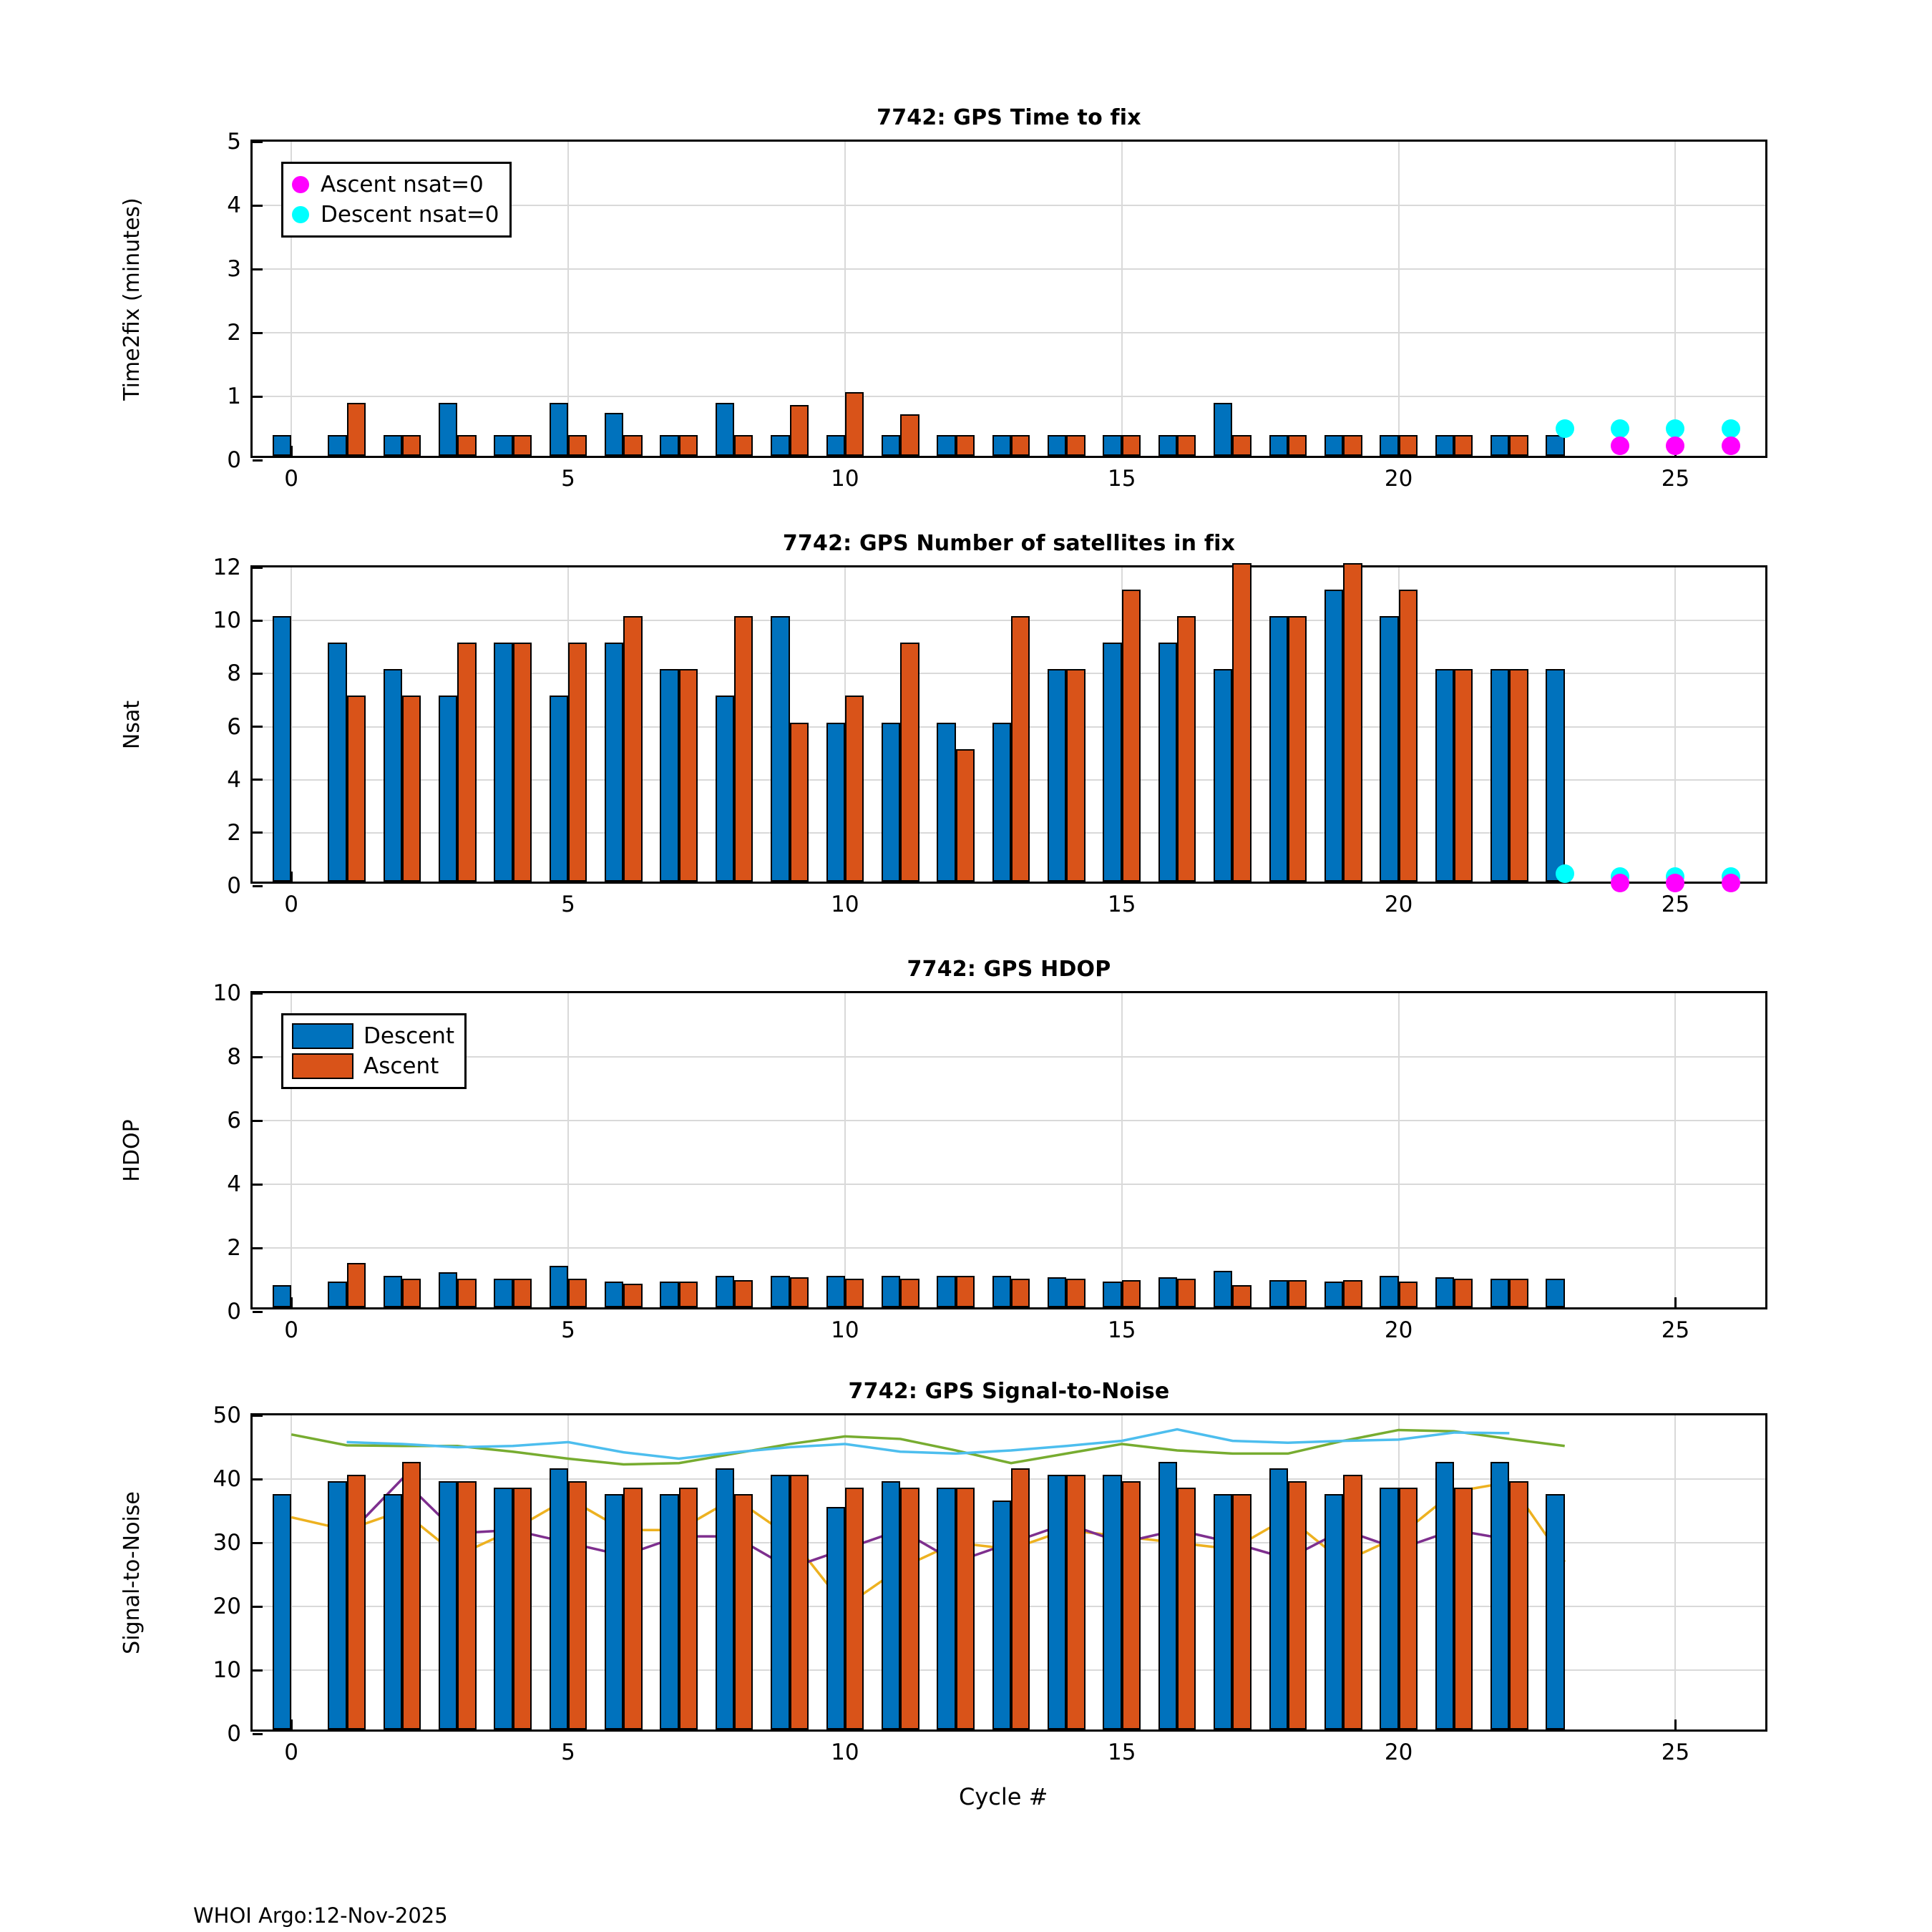  Describe the element at coordinates (291, 877) in the screenshot. I see `x-tick-mark` at that location.